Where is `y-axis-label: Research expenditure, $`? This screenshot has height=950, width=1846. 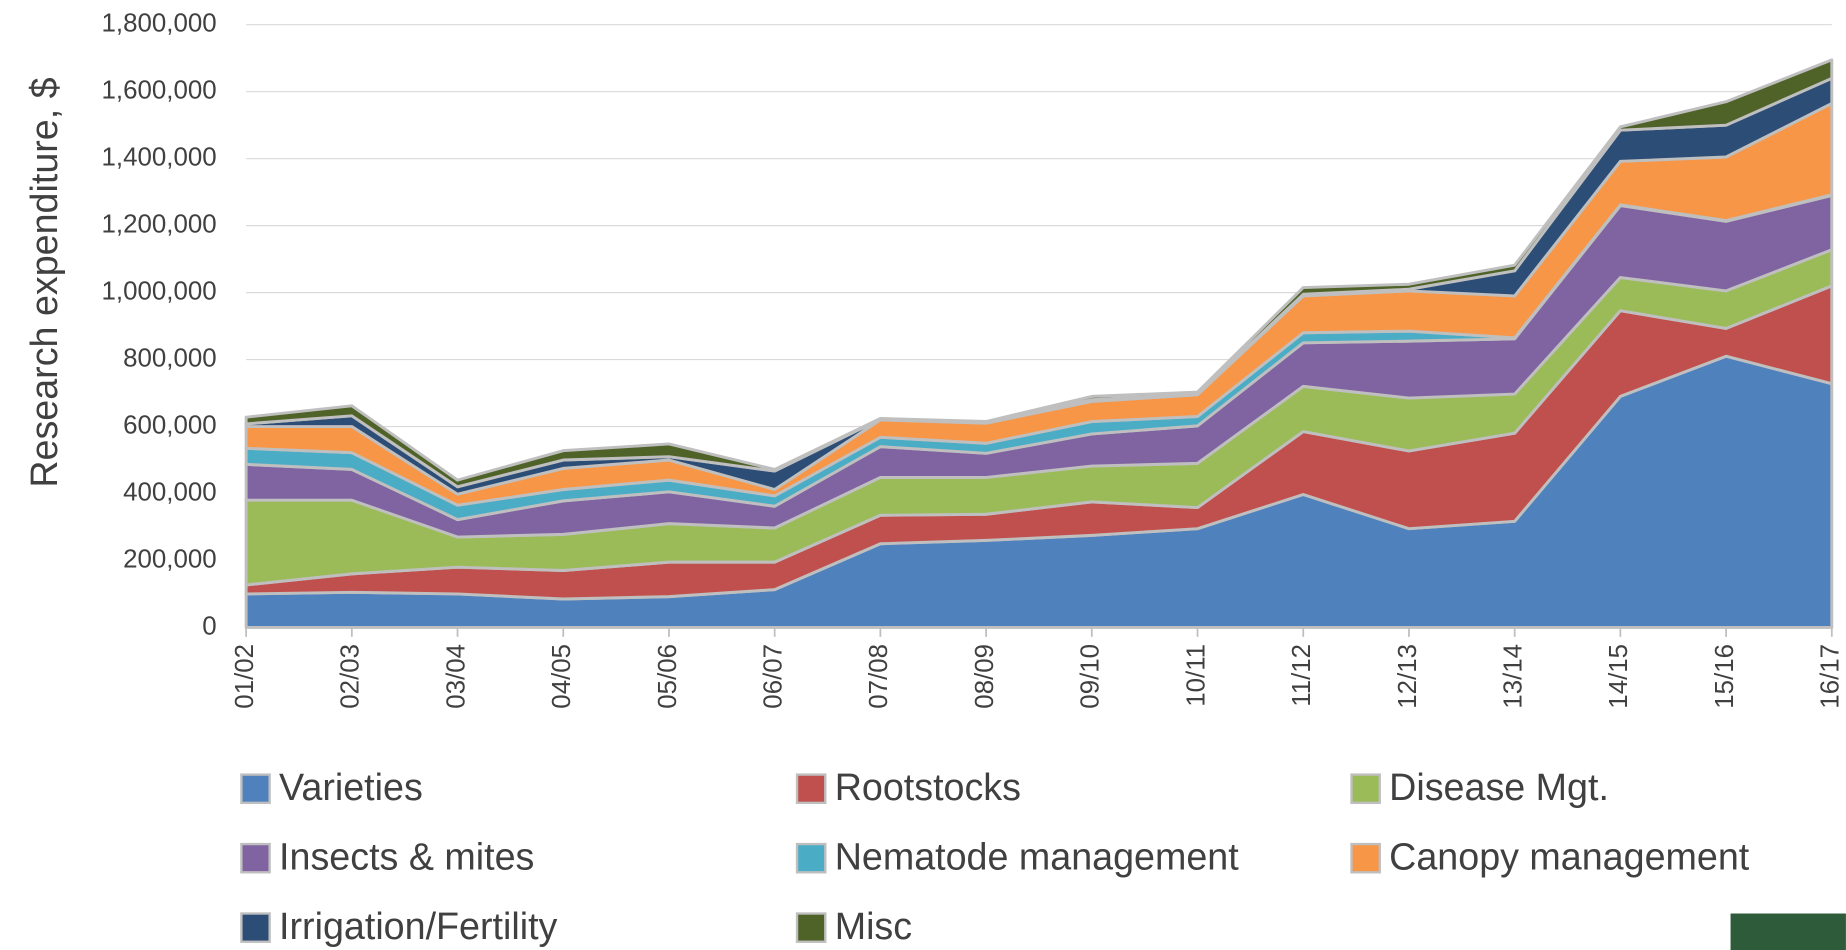 y-axis-label: Research expenditure, $ is located at coordinates (44, 282).